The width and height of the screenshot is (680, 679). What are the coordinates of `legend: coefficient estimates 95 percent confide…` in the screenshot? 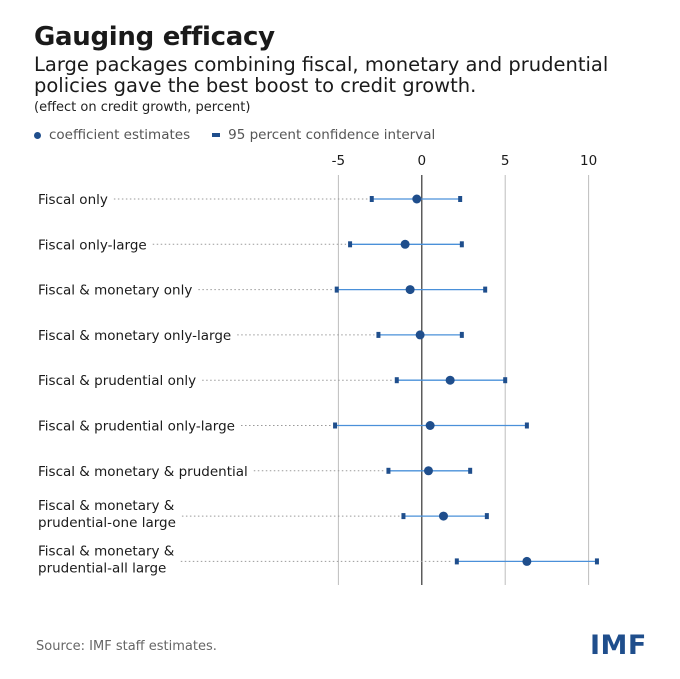 It's located at (245, 135).